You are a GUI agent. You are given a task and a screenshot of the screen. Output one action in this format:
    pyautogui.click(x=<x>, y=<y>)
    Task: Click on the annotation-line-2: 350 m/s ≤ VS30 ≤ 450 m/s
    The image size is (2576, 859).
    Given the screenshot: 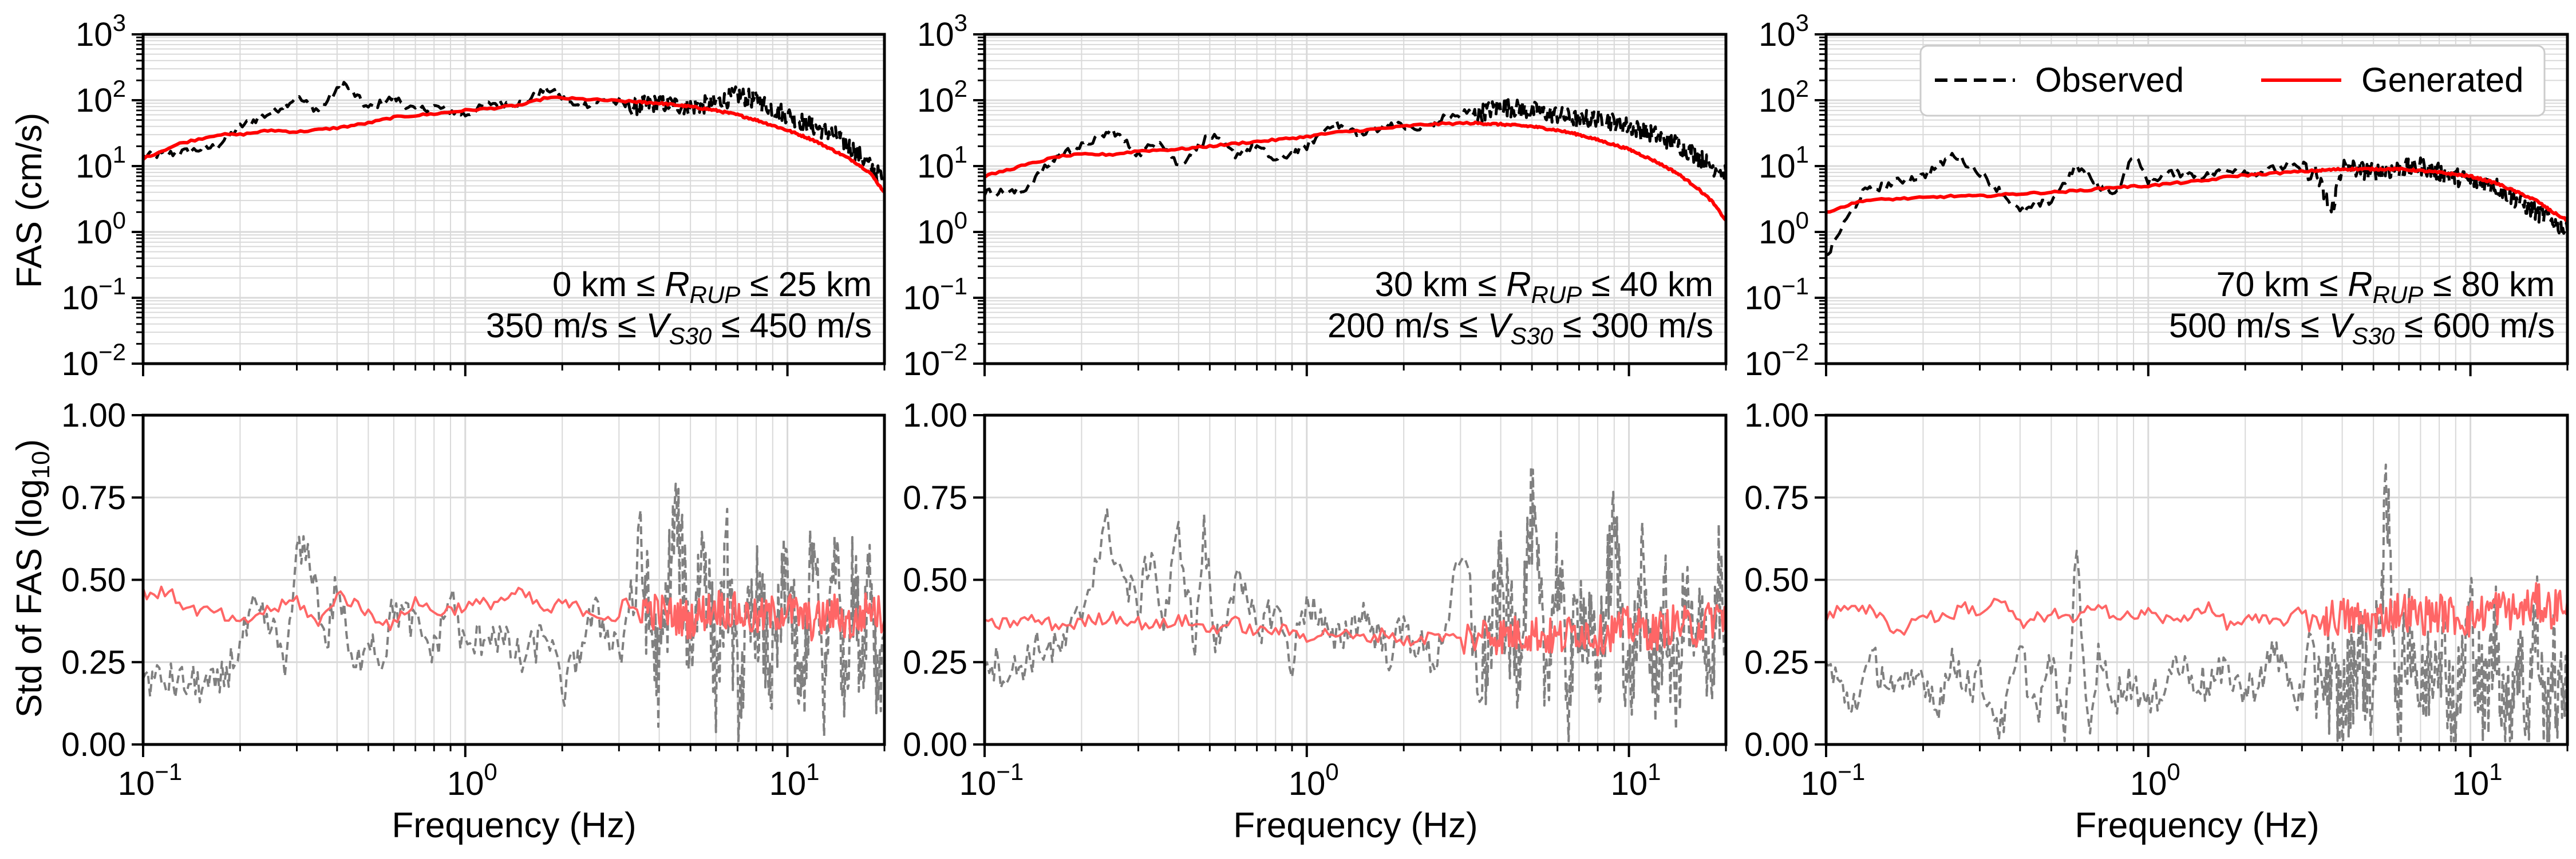 What is the action you would take?
    pyautogui.click(x=679, y=327)
    